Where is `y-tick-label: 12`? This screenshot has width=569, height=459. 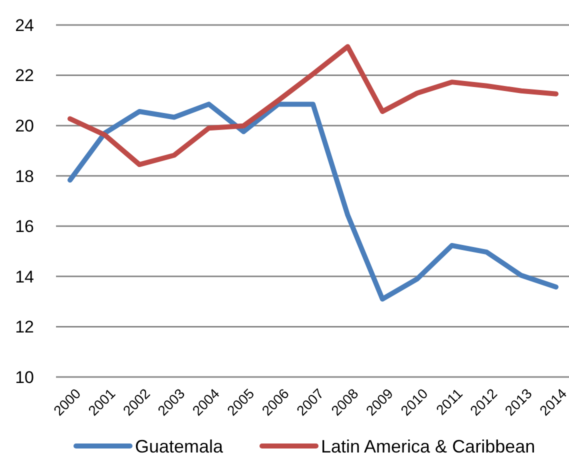
y-tick-label: 12 is located at coordinates (24, 327).